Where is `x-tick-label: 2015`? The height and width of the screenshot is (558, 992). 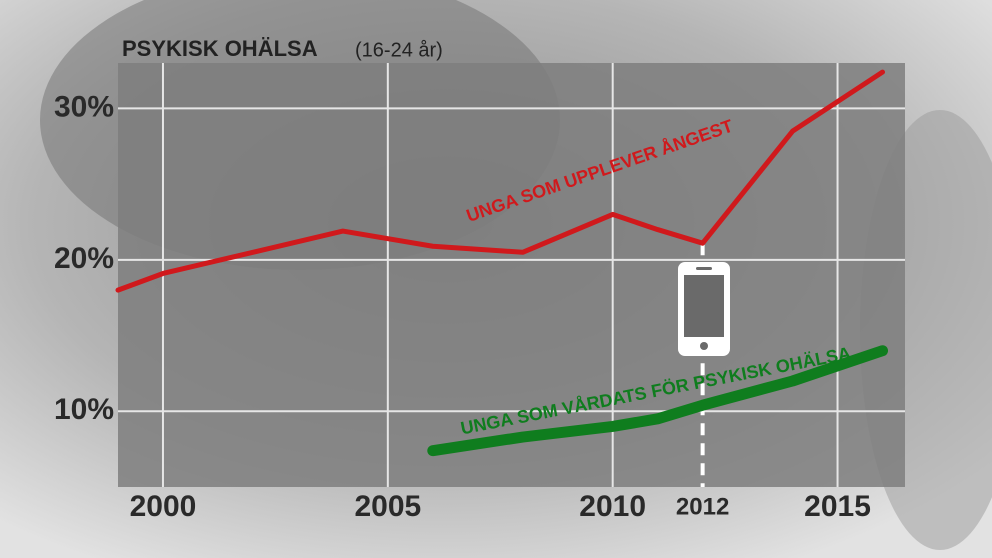
x-tick-label: 2015 is located at coordinates (837, 506).